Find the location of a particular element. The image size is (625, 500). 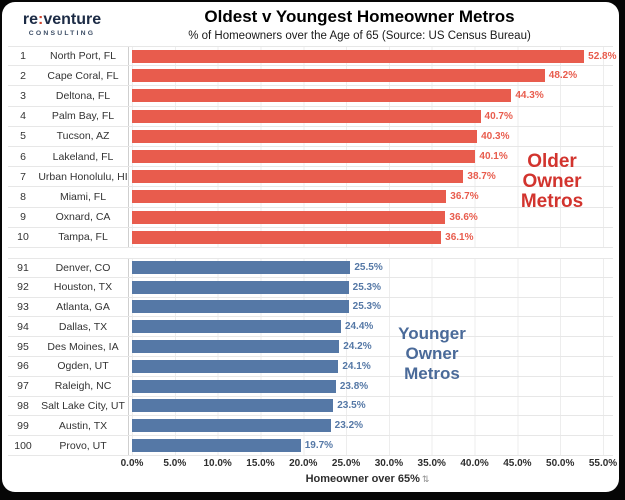

x-axis-tick: 5.0% is located at coordinates (175, 463).